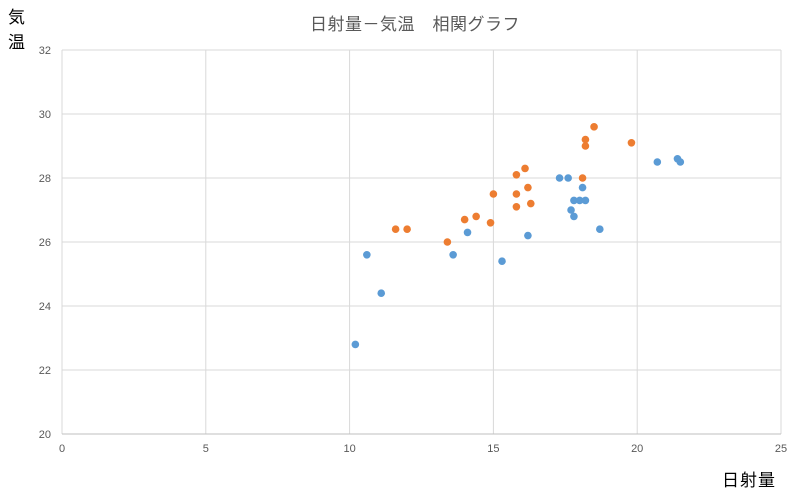  Describe the element at coordinates (16, 30) in the screenshot. I see `y-axis-label: 気温` at that location.